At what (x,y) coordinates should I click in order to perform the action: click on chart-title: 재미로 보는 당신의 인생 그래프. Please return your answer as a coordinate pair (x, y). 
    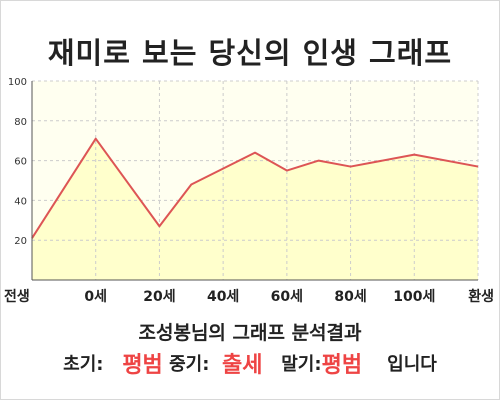
    Looking at the image, I should click on (250, 53).